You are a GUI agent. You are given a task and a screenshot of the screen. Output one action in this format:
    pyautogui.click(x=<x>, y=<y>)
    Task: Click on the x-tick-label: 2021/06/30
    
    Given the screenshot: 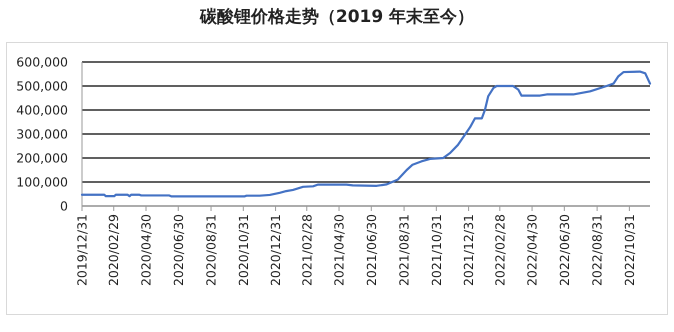 What is the action you would take?
    pyautogui.click(x=371, y=250)
    